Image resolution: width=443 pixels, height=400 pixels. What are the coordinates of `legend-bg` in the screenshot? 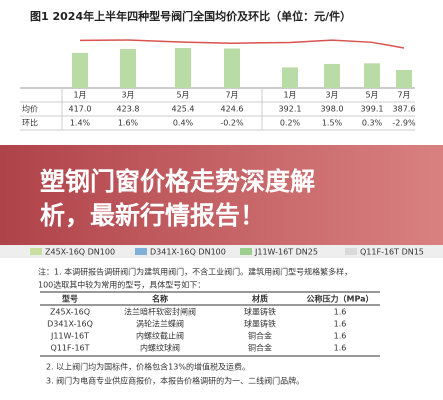 It's located at (221, 251).